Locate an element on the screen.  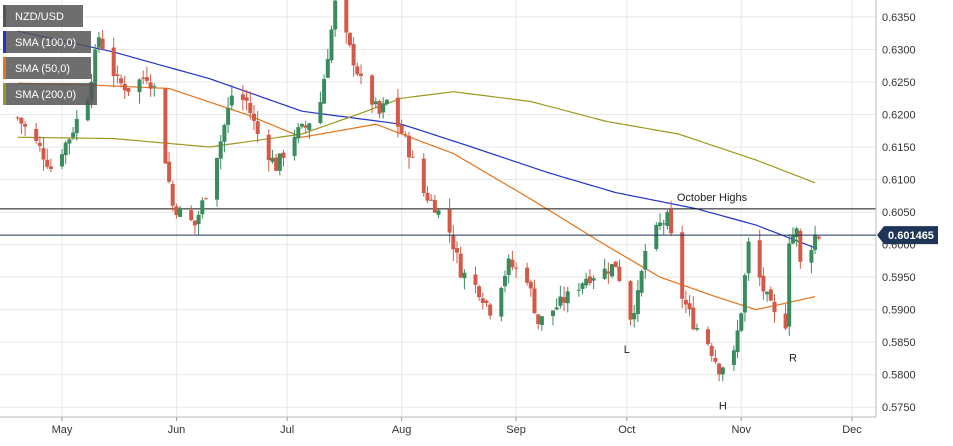
legend-label: SMA (200,0) is located at coordinates (45, 95).